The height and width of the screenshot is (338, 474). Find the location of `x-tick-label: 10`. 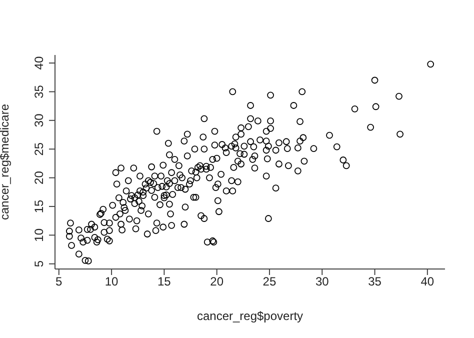

x-tick-label: 10 is located at coordinates (111, 281).